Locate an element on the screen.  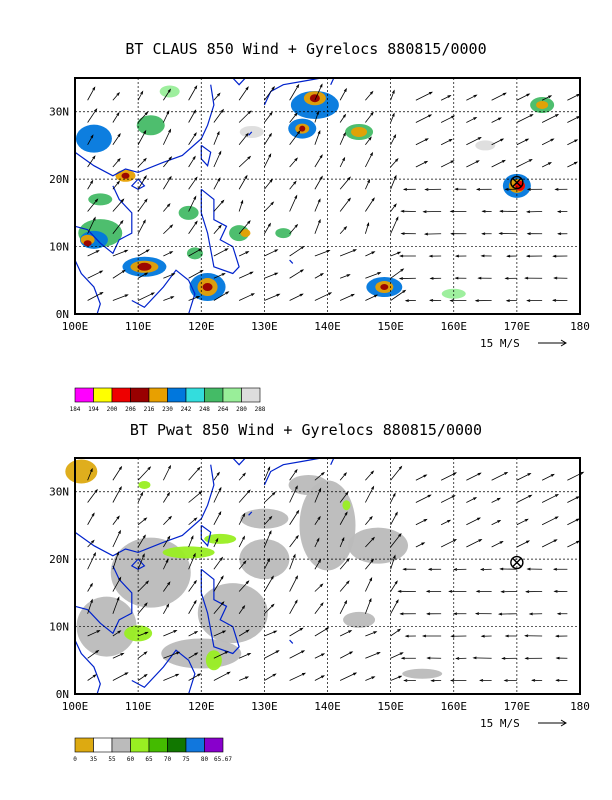
colorbar-tick-label: 80 is located at coordinates (205, 759).